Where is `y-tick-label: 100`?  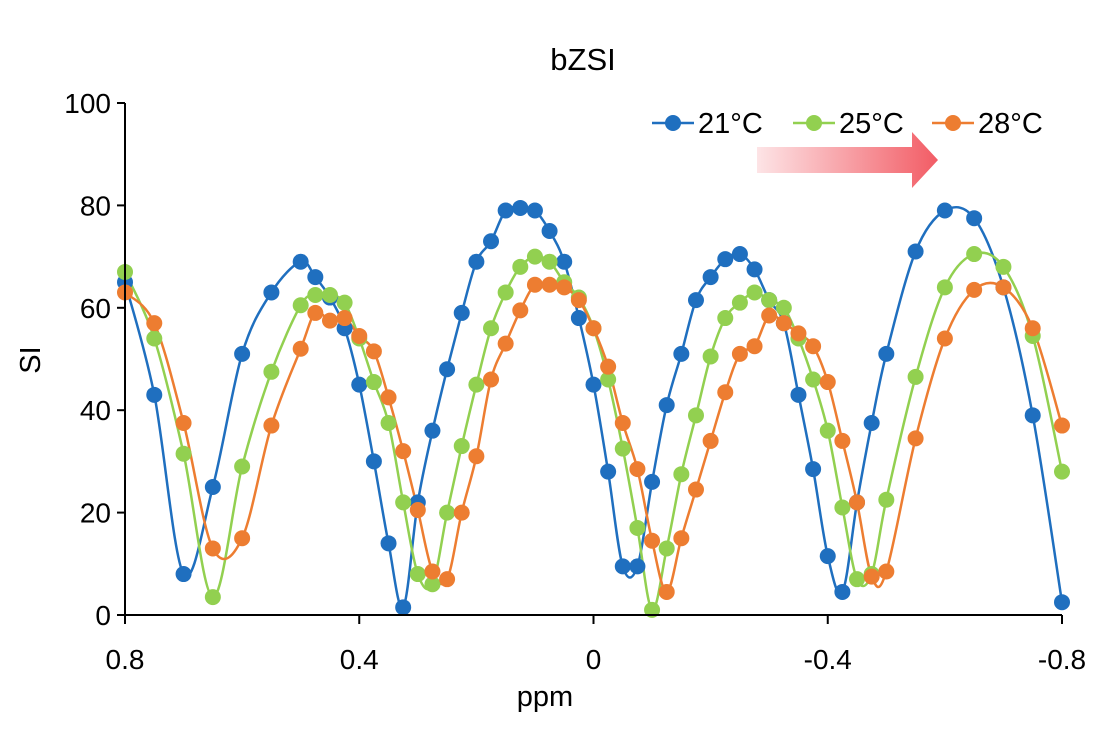 y-tick-label: 100 is located at coordinates (87, 103).